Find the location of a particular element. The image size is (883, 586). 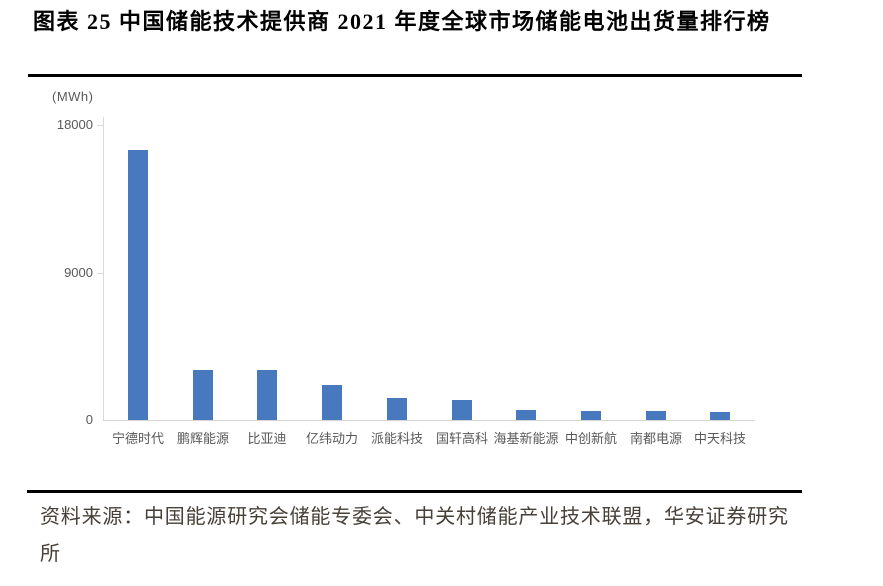

x-category-label: 中天科技 is located at coordinates (719, 438).